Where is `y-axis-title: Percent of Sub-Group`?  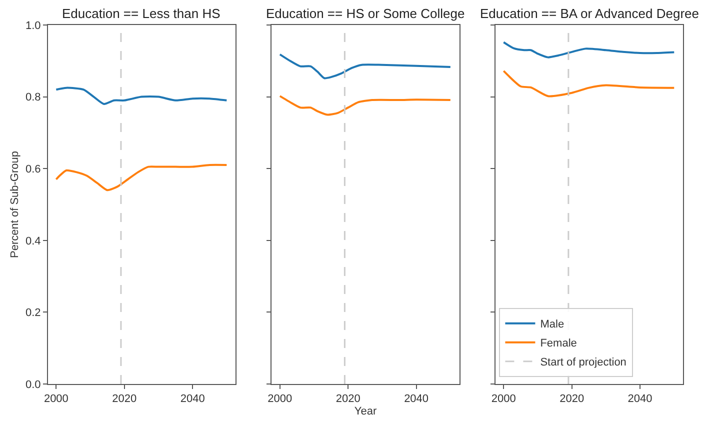 y-axis-title: Percent of Sub-Group is located at coordinates (15, 204).